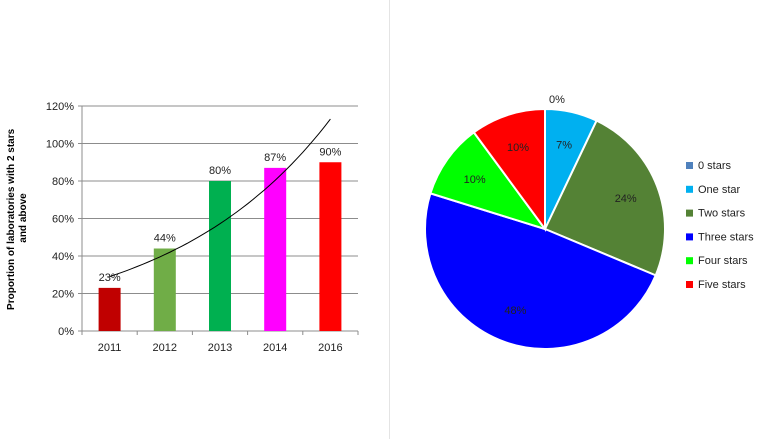 The image size is (780, 439). Describe the element at coordinates (110, 348) in the screenshot. I see `x-tick-label: 2011` at that location.